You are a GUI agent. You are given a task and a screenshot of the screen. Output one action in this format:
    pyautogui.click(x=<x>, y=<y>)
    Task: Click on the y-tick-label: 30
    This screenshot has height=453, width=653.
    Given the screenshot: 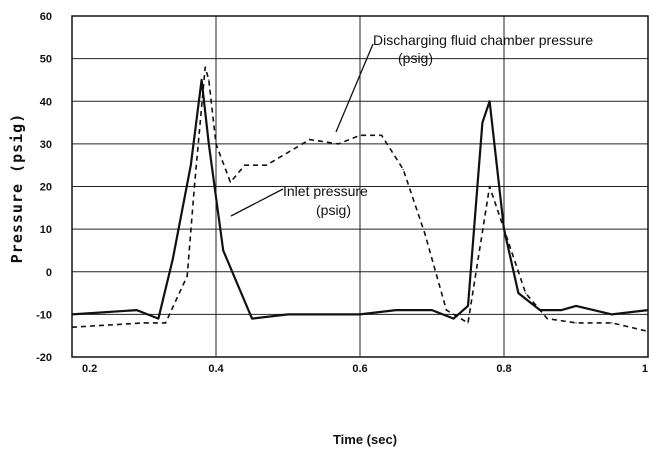 What is the action you would take?
    pyautogui.click(x=46, y=145)
    